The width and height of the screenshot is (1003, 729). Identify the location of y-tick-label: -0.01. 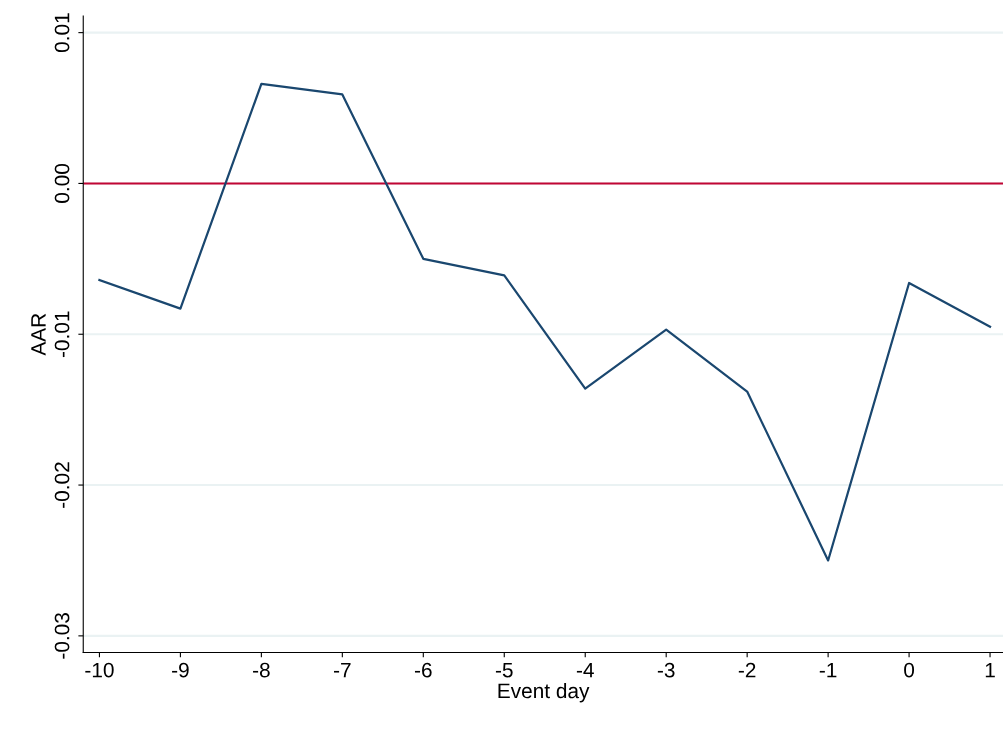
(62, 334).